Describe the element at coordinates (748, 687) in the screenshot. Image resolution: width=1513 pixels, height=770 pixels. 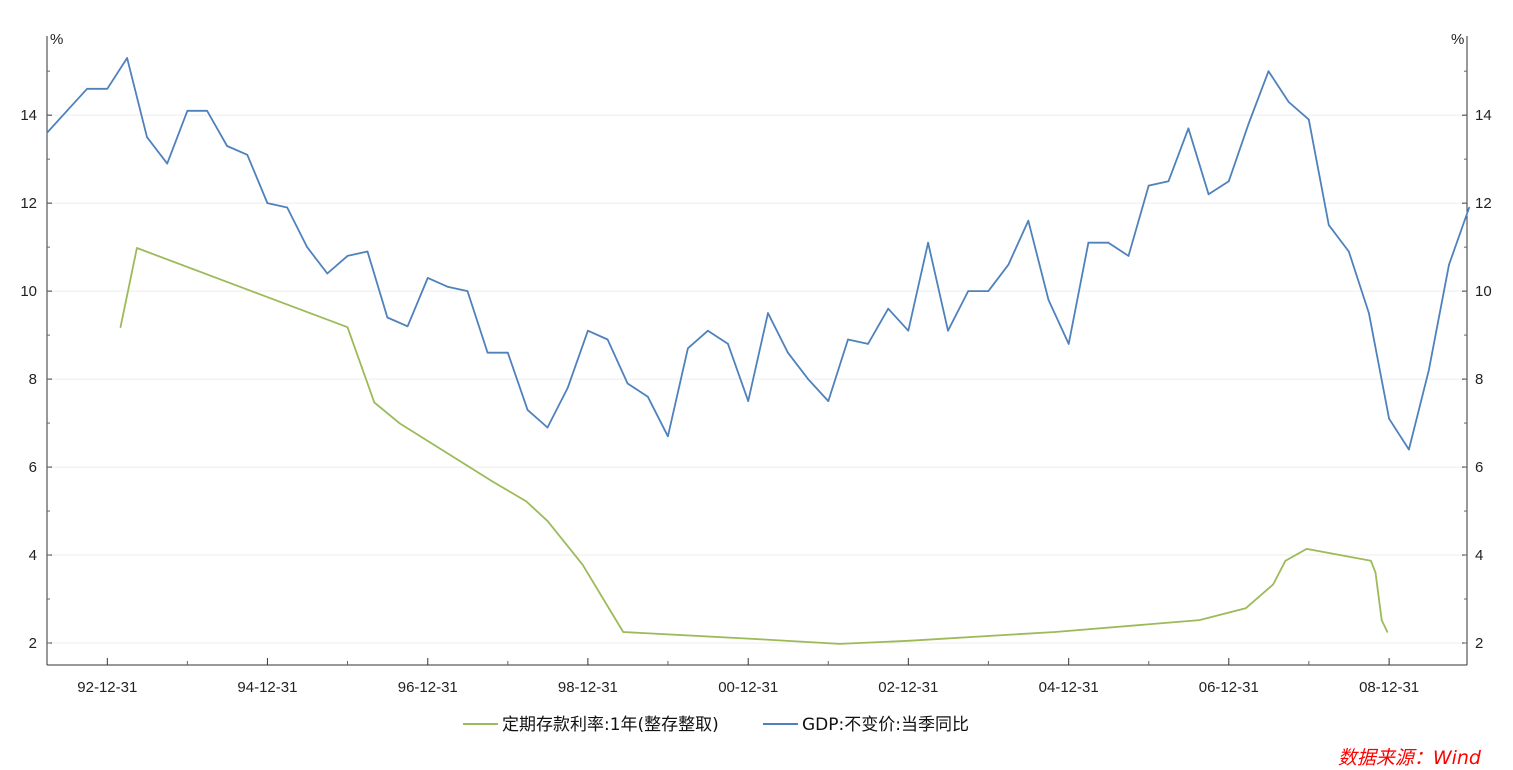
I see `x-tick-label-4: 00-12-31` at that location.